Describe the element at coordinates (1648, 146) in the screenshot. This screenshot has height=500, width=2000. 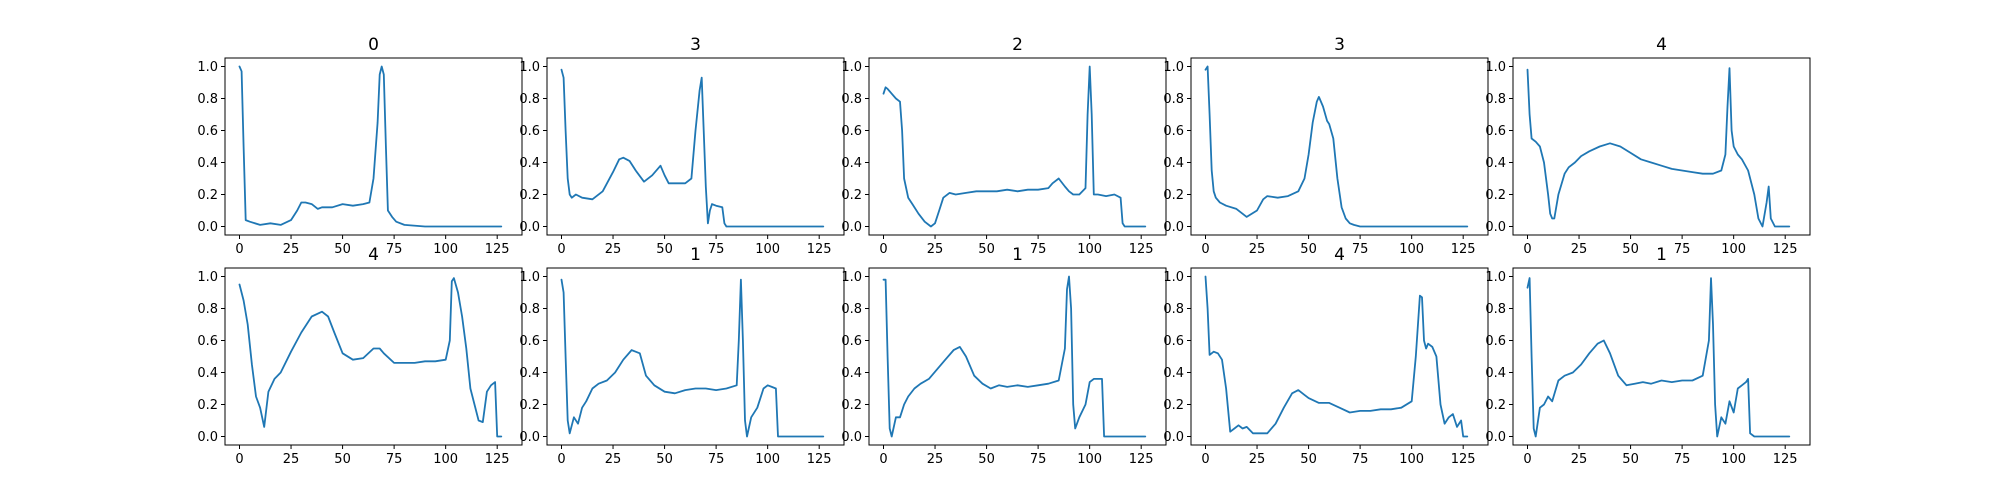
I see `subplot-4: 4 0 25 50 75 100 125 0.0 0.2 0.4 0.6 0.8 1.0` at that location.